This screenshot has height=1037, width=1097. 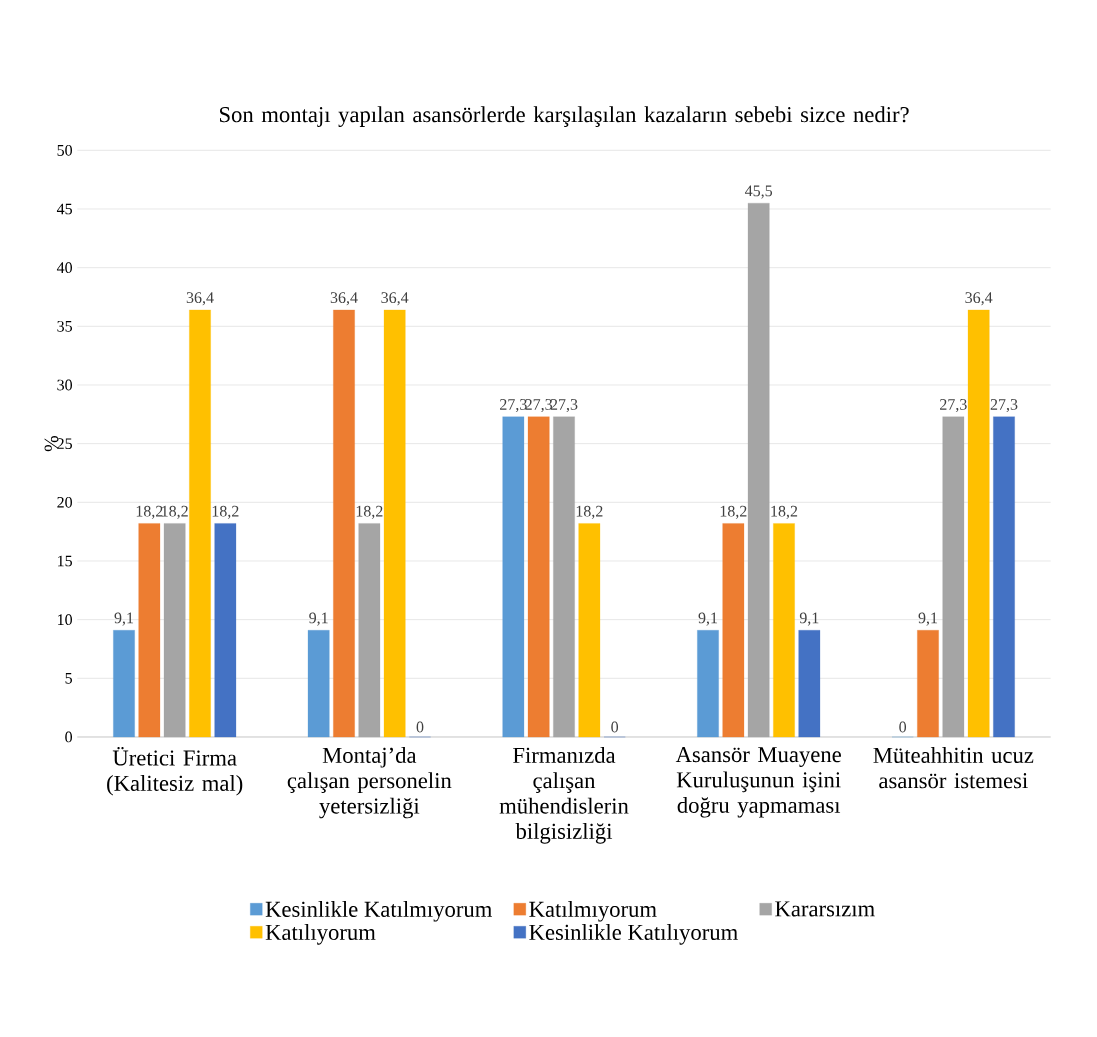 What do you see at coordinates (65, 620) in the screenshot?
I see `y-tick-label: 10` at bounding box center [65, 620].